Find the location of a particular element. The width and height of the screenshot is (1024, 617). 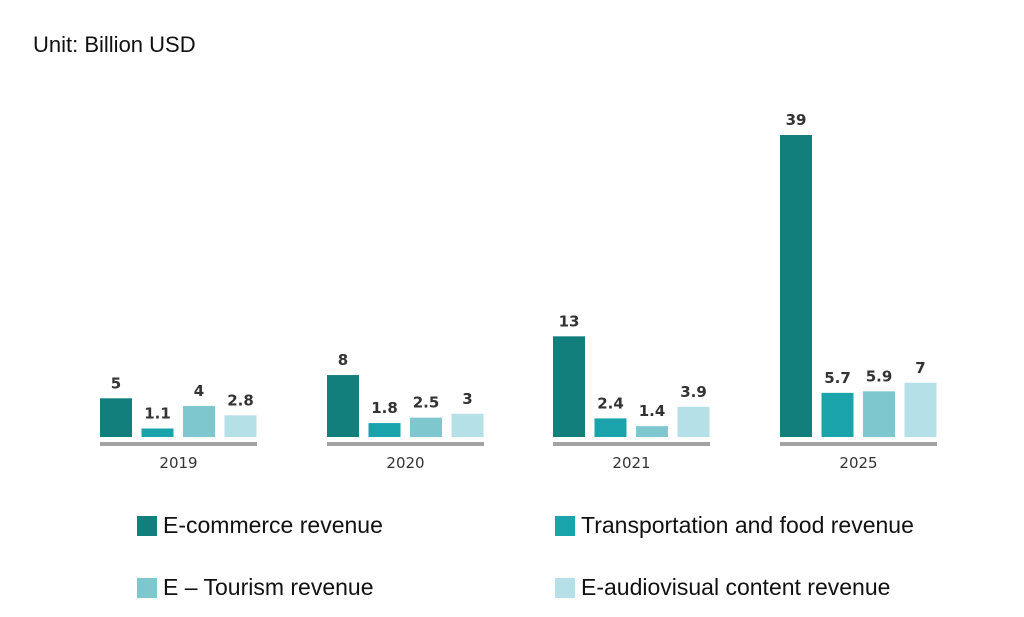

x-tick-label-2021: 2021 is located at coordinates (631, 463).